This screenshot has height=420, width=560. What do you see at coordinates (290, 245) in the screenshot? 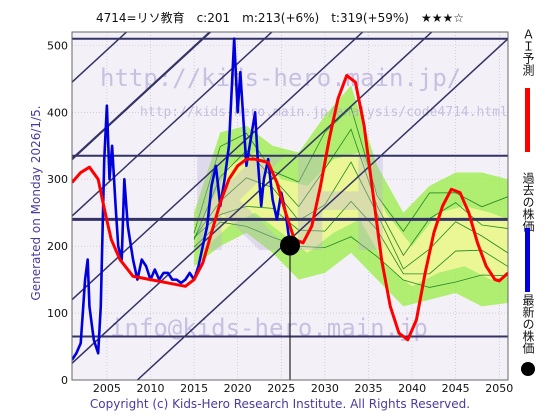
I see `current-price-dot` at bounding box center [290, 245].